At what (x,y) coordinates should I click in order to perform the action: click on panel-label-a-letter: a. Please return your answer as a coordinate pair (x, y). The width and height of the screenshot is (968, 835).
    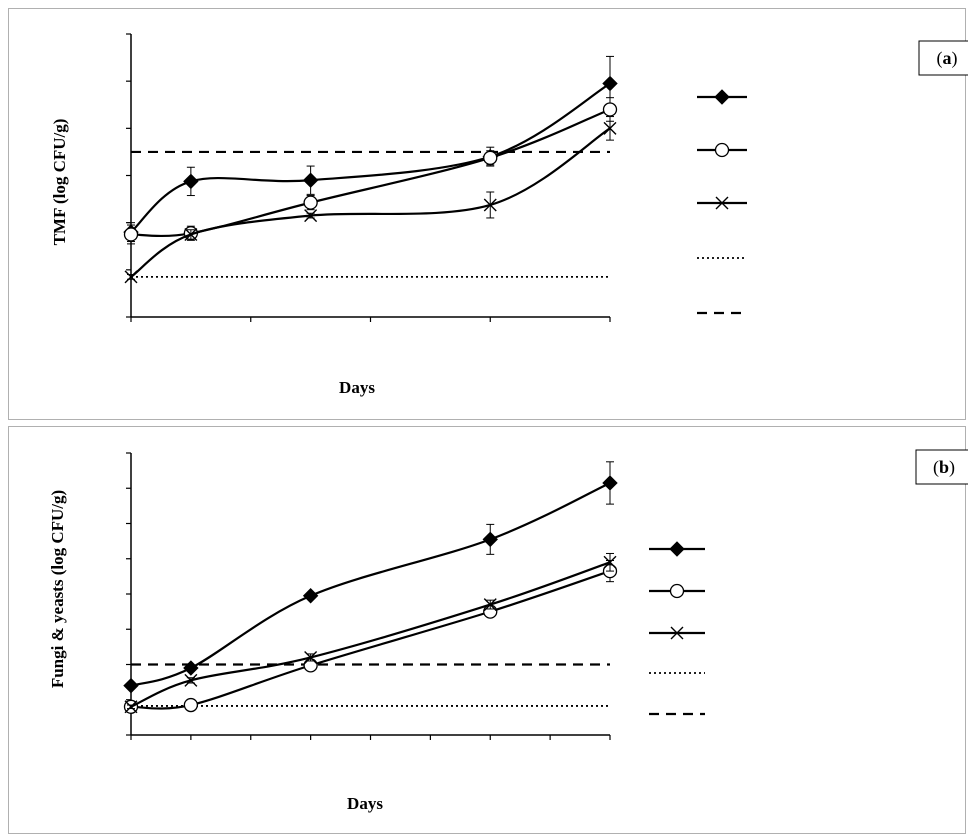
    Looking at the image, I should click on (947, 58).